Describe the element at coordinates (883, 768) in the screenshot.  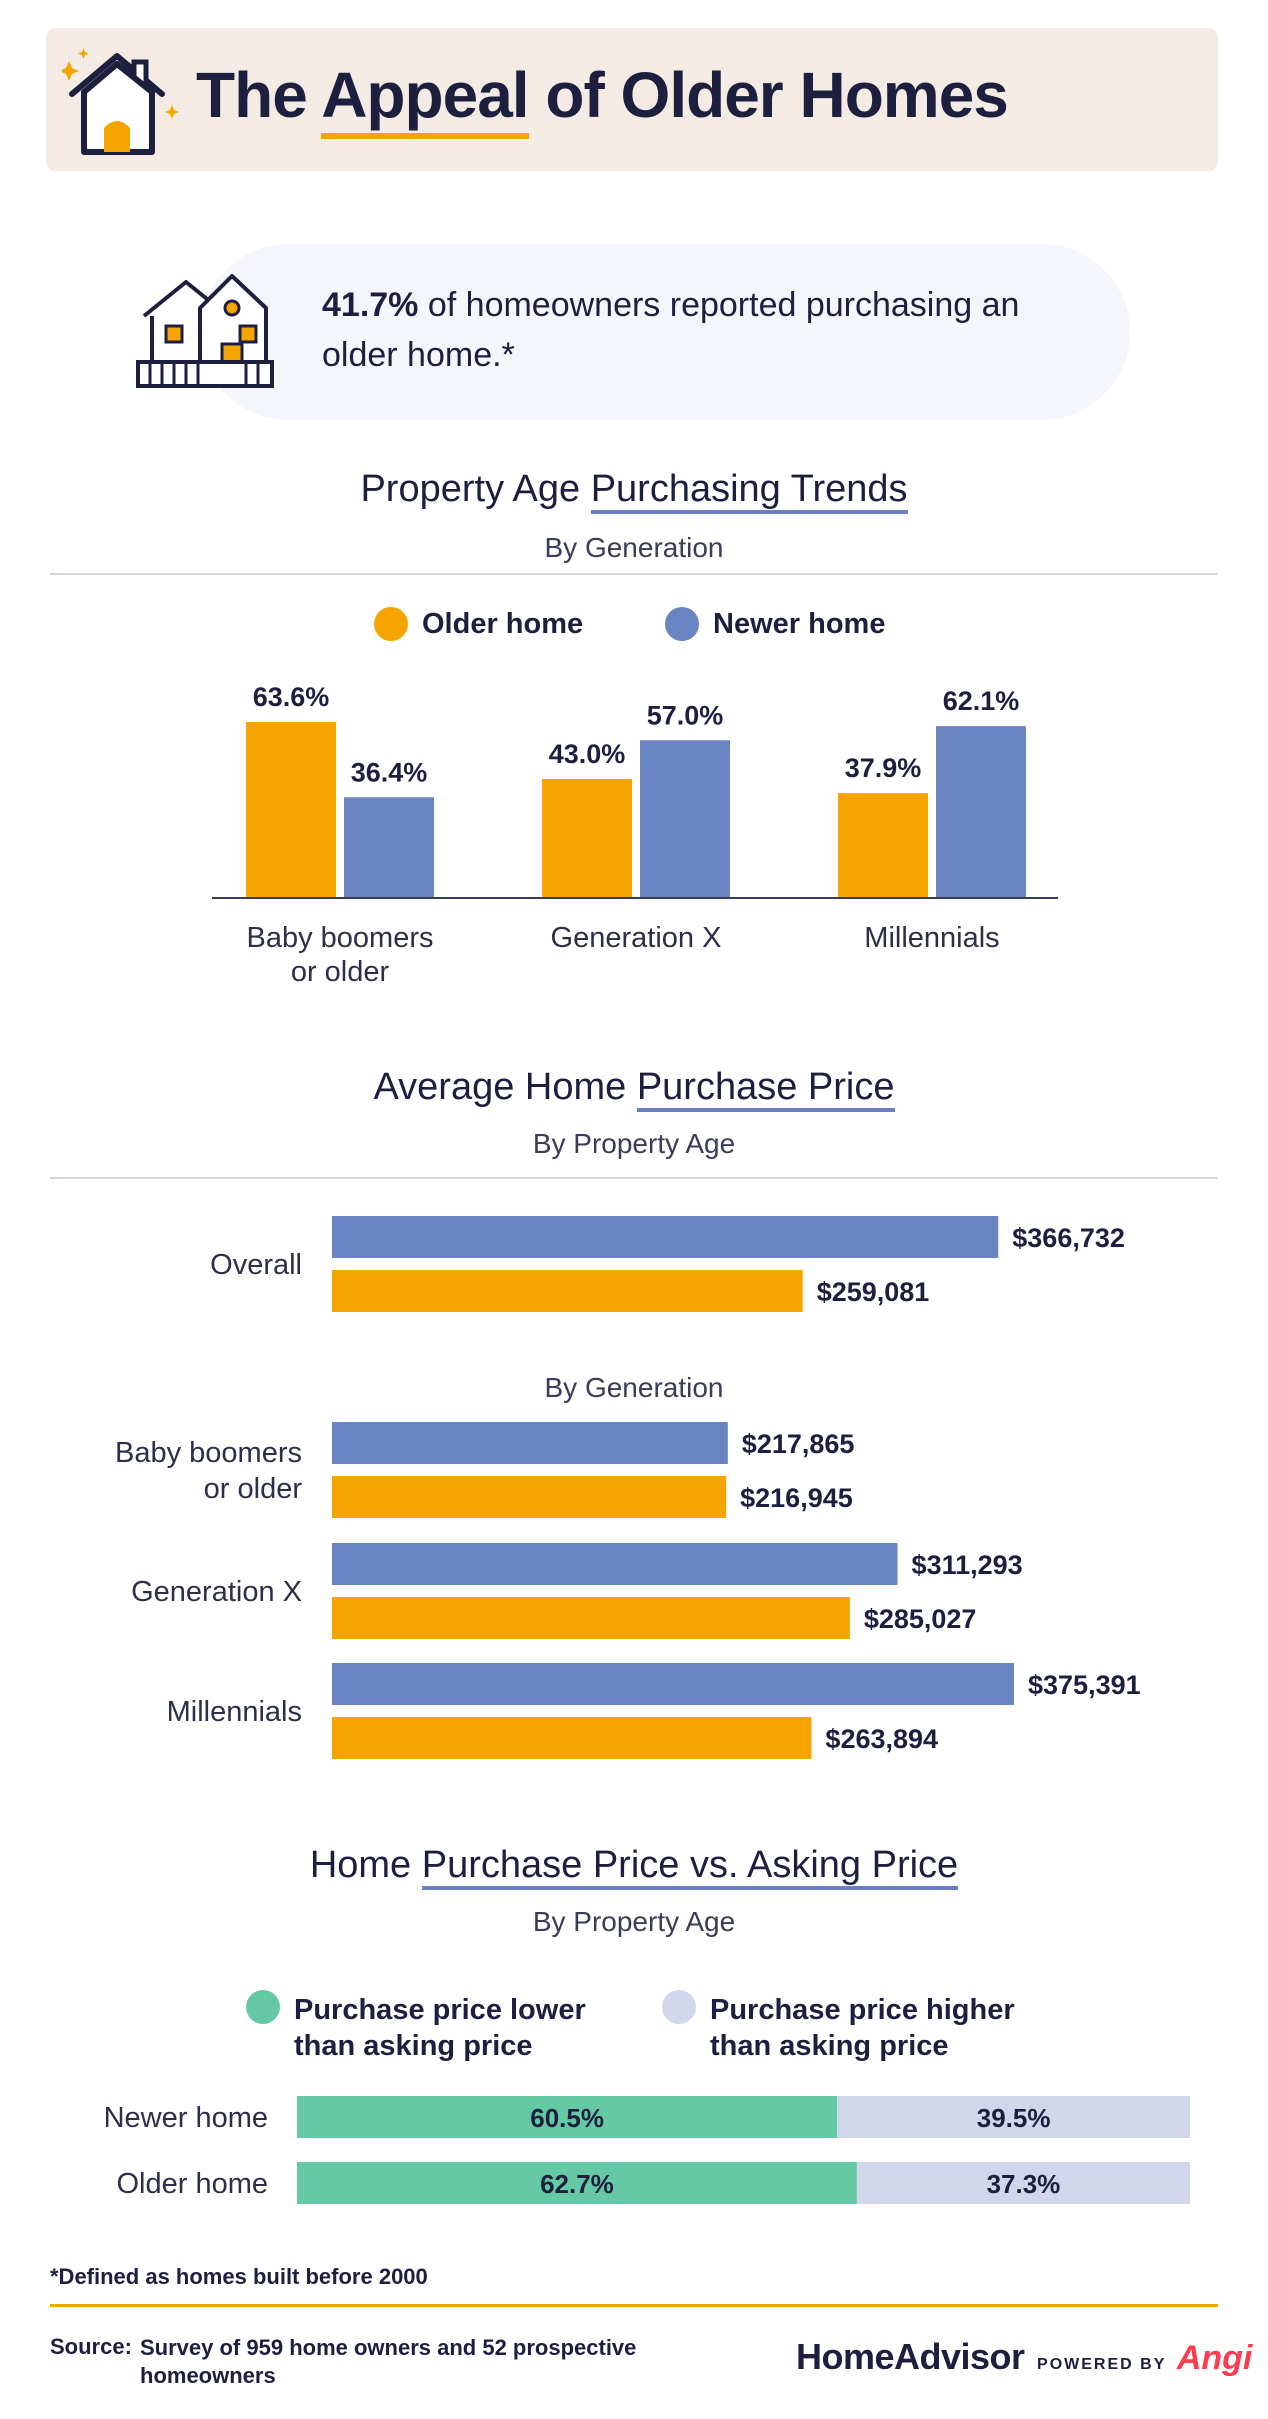
I see `bar-value-label: 37.9%` at that location.